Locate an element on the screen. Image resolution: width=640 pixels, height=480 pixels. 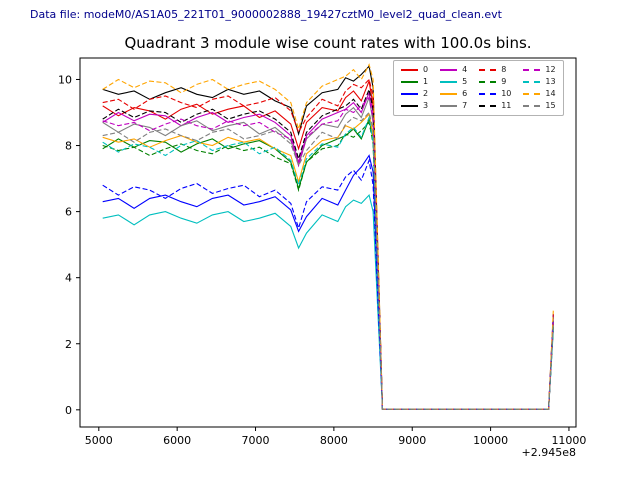
legend-item-label: 6 is located at coordinates (465, 93).